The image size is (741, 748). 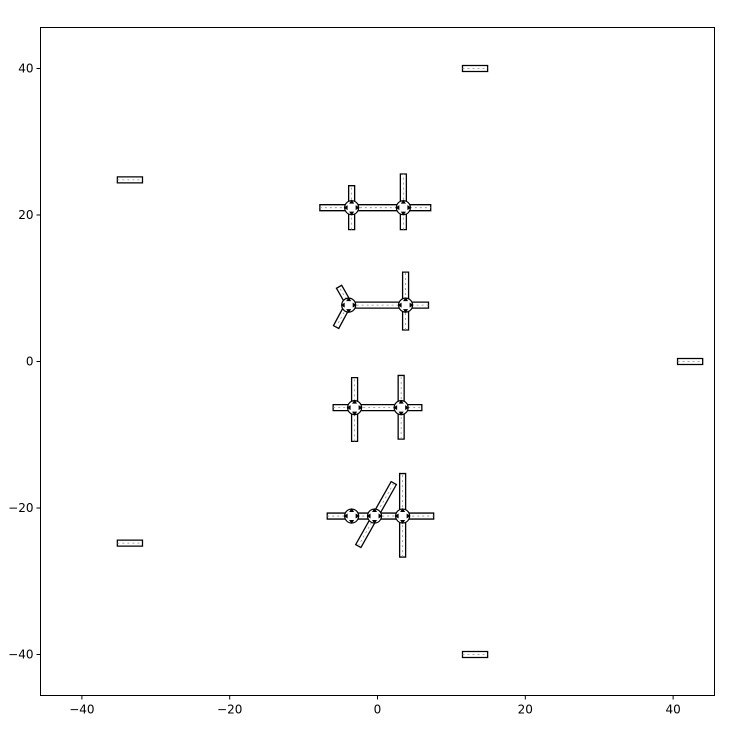 I want to click on nodes-layer, so click(x=377, y=362).